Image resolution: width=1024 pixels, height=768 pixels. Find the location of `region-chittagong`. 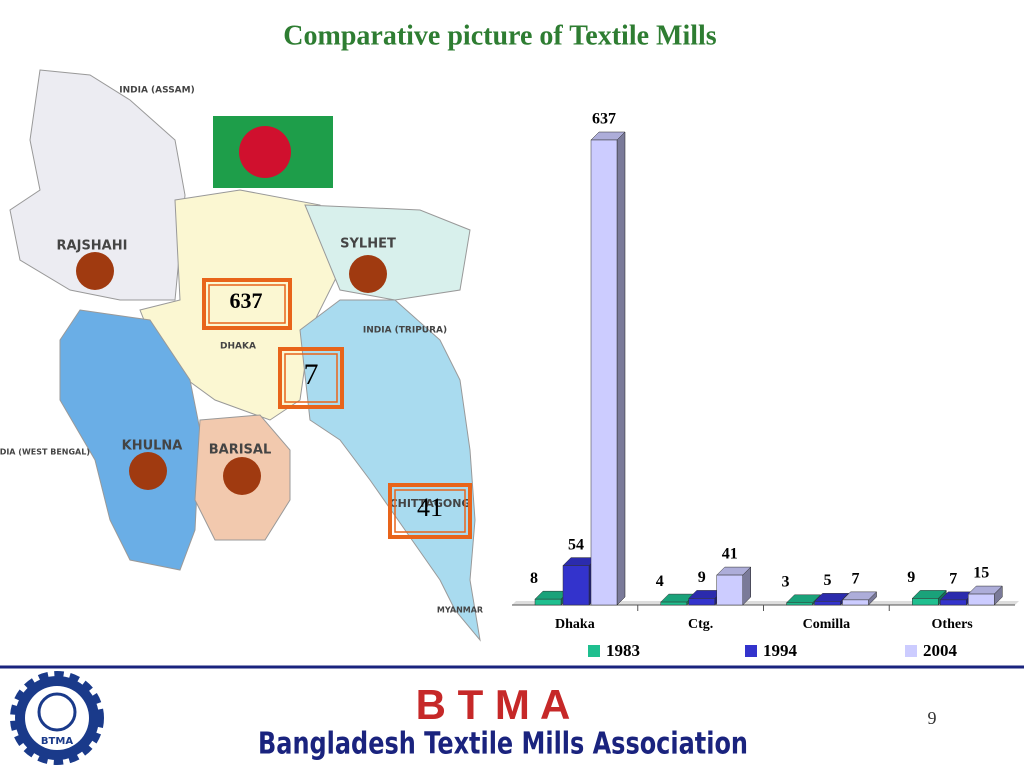

region-chittagong is located at coordinates (390, 470).